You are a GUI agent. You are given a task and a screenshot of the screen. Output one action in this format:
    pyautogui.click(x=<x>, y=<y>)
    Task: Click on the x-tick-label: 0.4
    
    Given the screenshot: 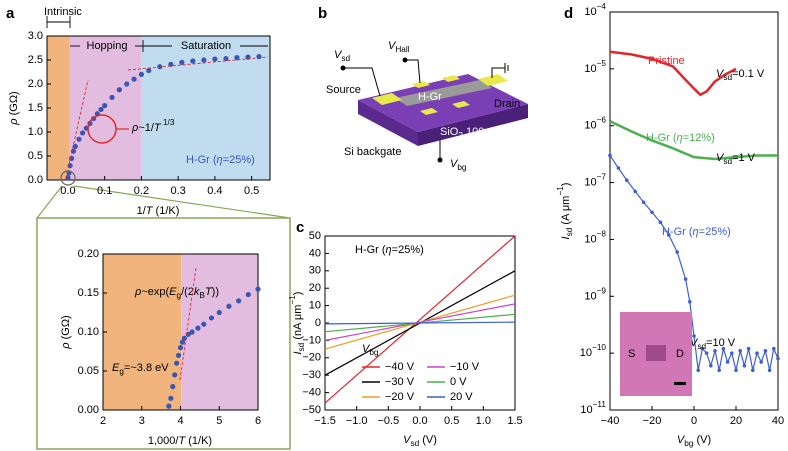 What is the action you would take?
    pyautogui.click(x=214, y=191)
    